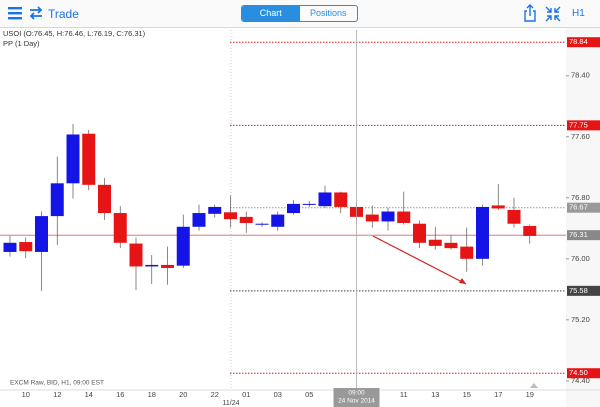  What do you see at coordinates (328, 13) in the screenshot?
I see `positions-tab: Positions` at bounding box center [328, 13].